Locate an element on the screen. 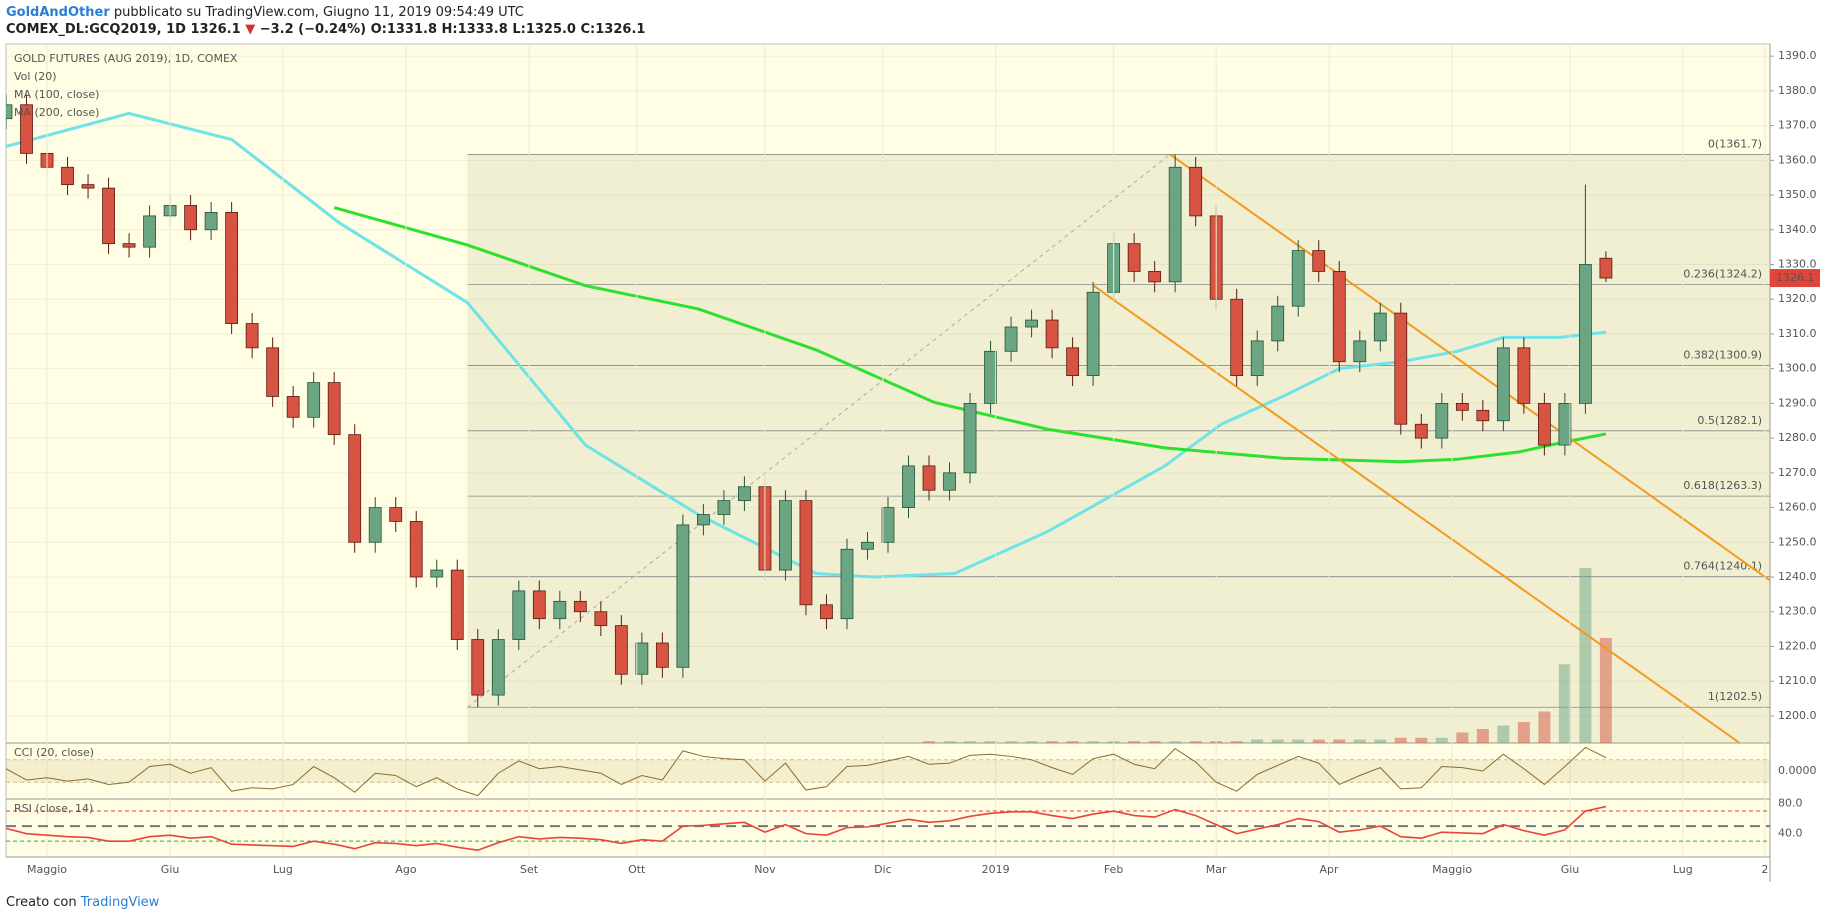 This screenshot has height=922, width=1828. legend-ma: MA (200, close) is located at coordinates (56, 112).